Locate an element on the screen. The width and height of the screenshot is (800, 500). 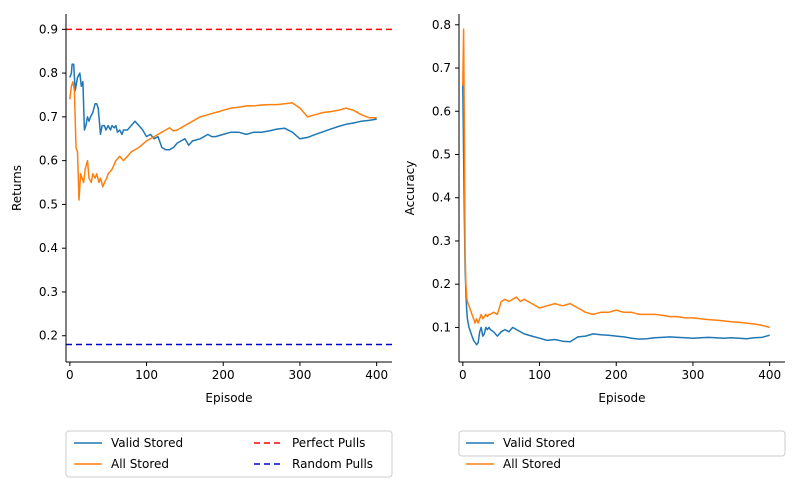
accuracy-legend: Valid Stored All Stored is located at coordinates (622, 450).